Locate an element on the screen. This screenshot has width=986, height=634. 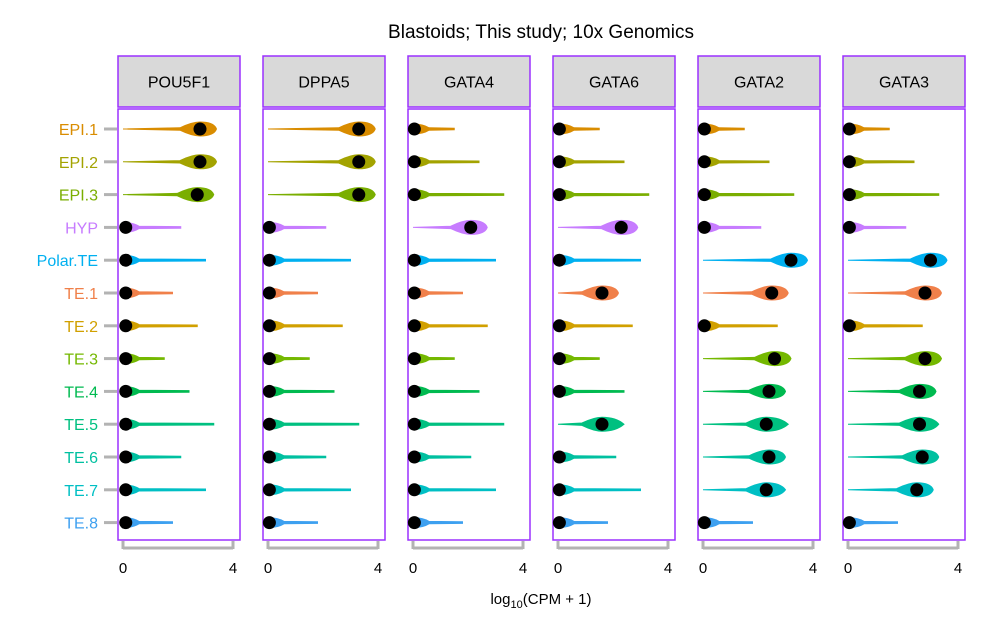
category-label: TE.3 is located at coordinates (81, 360).